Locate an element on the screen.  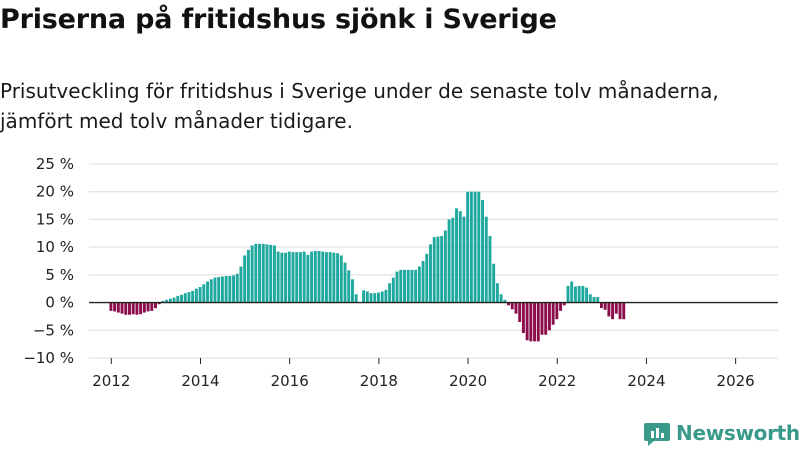
y-tick-label: 5 % is located at coordinates (59, 275).